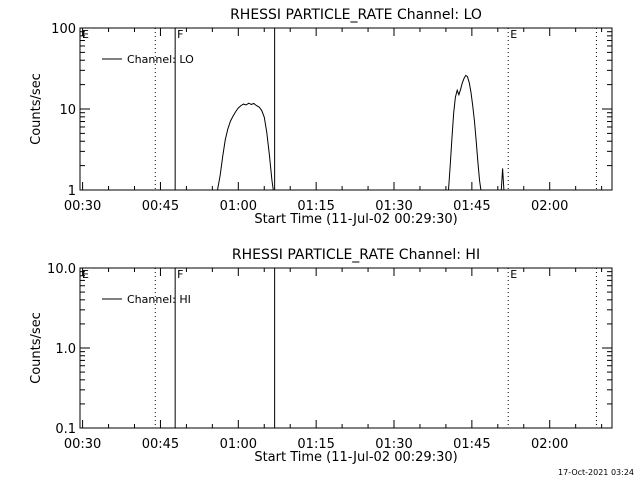  I want to click on y-tick-label: 0.1, so click(65, 429).